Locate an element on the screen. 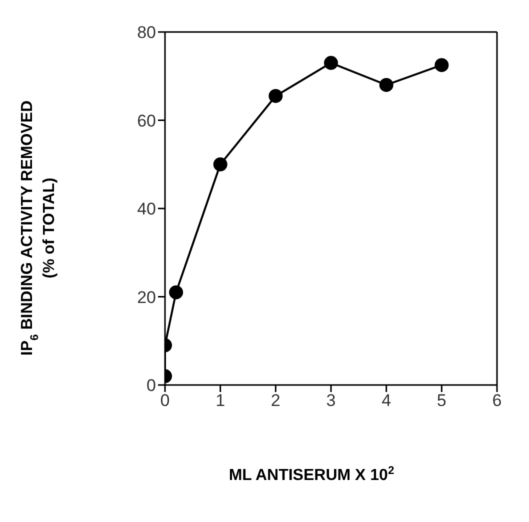  y-tick-label: 40 is located at coordinates (146, 209).